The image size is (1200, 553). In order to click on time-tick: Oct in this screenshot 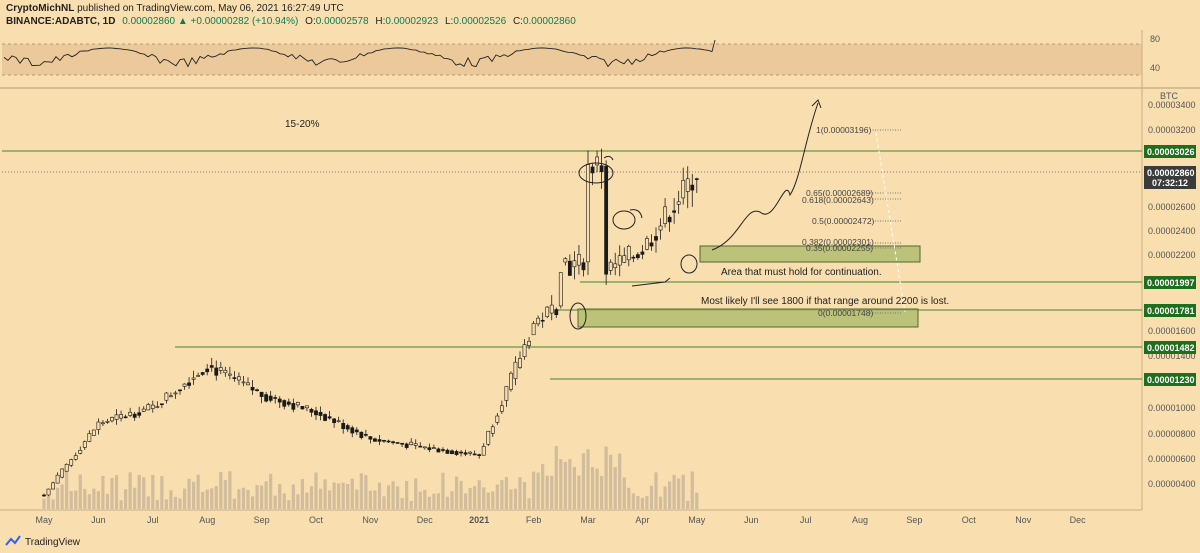, I will do `click(969, 520)`.